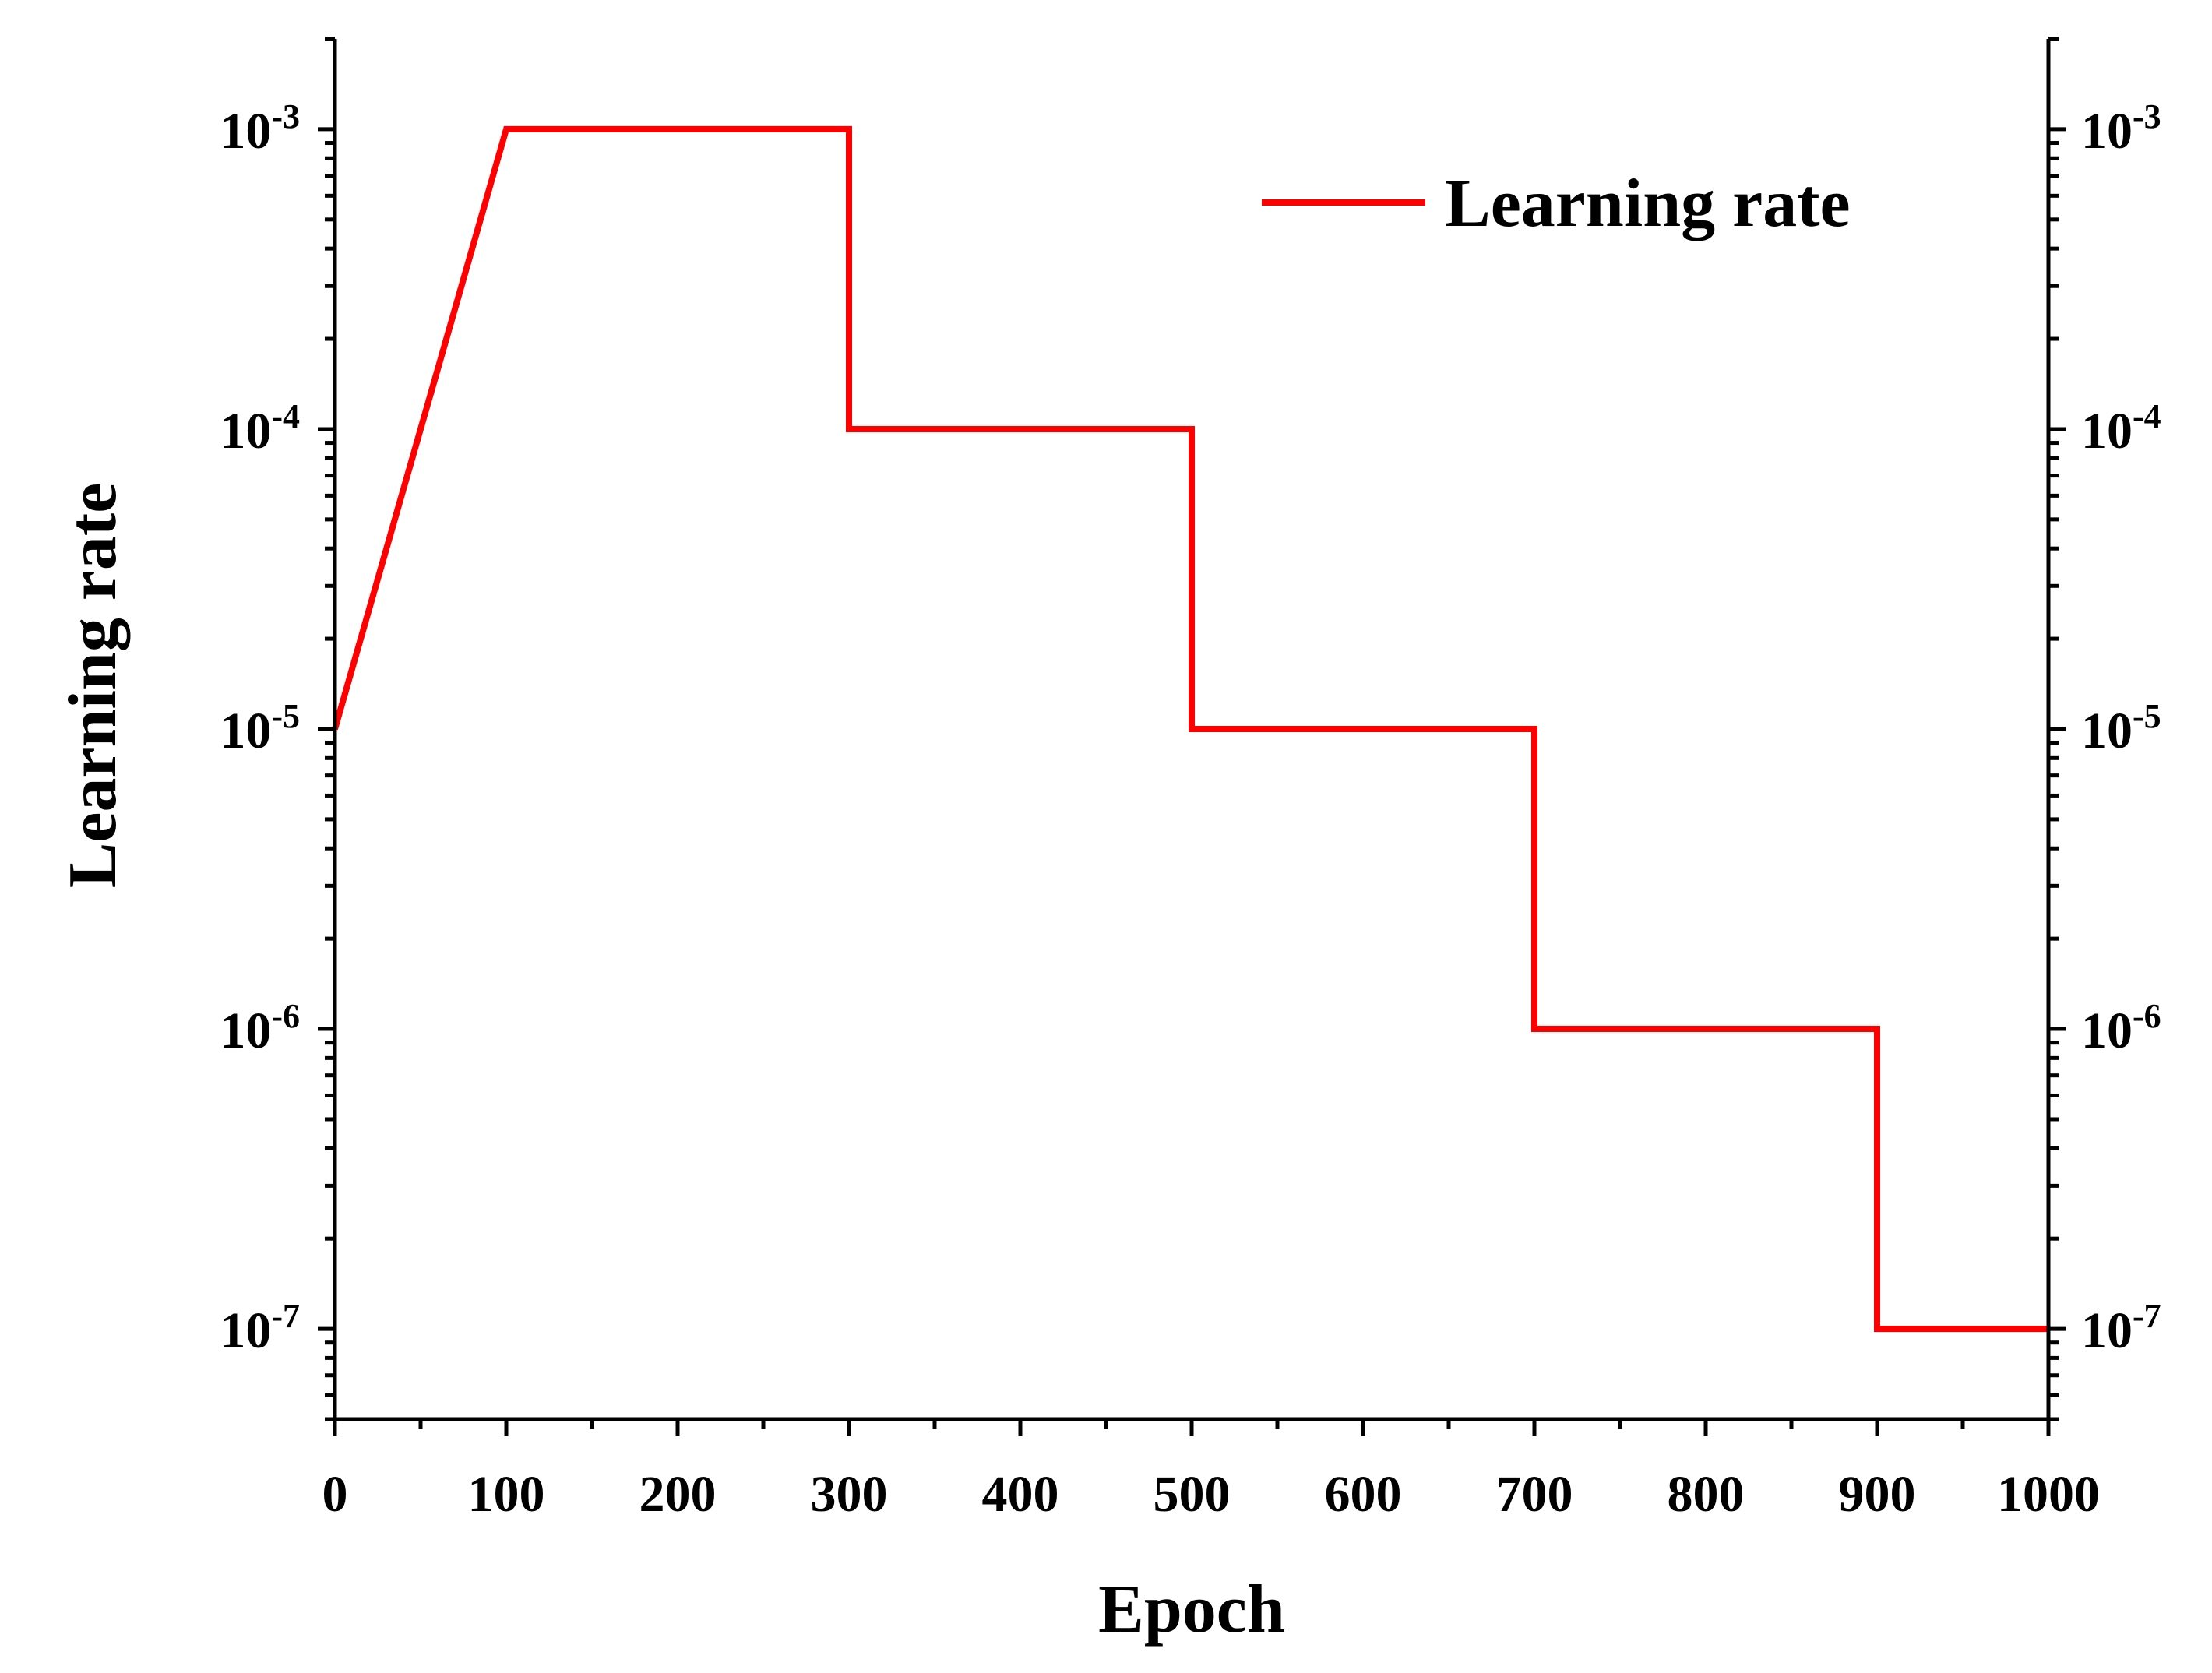 Image resolution: width=2212 pixels, height=1673 pixels. I want to click on legend: Learning rate, so click(1556, 203).